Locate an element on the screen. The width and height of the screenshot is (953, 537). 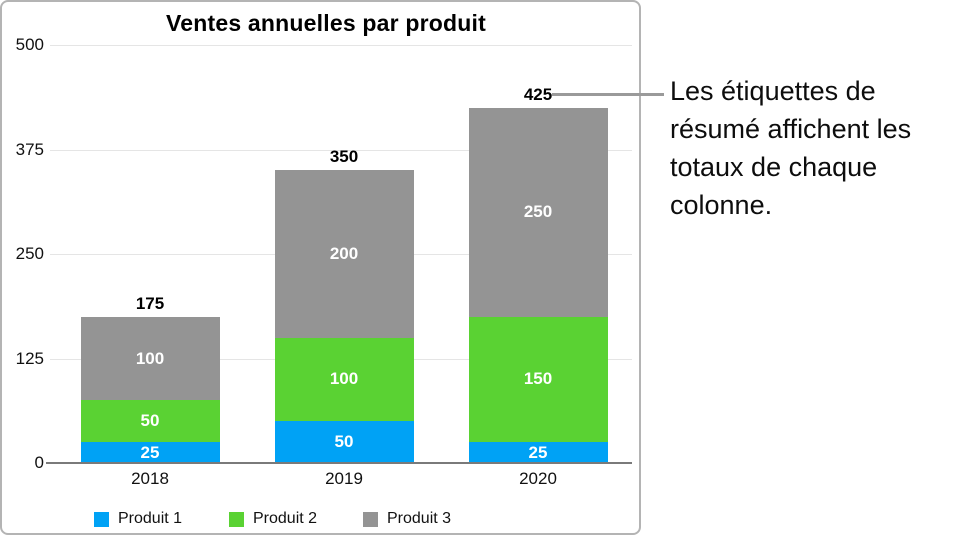
chart-title: Ventes annuelles par produit is located at coordinates (325, 23).